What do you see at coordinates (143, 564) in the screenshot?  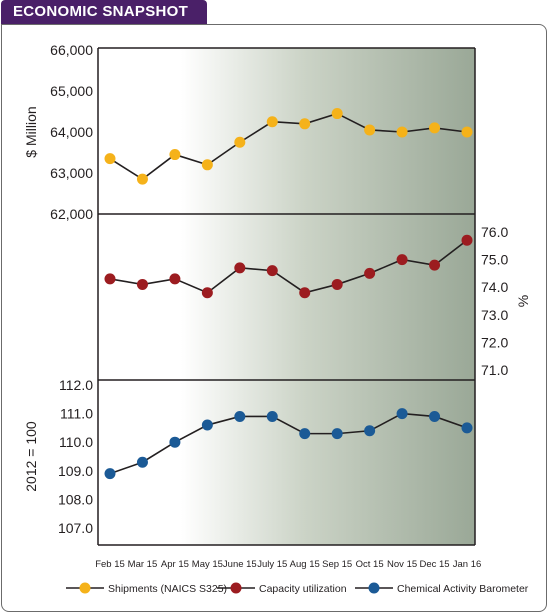 I see `x-tick-label: Mar 15` at bounding box center [143, 564].